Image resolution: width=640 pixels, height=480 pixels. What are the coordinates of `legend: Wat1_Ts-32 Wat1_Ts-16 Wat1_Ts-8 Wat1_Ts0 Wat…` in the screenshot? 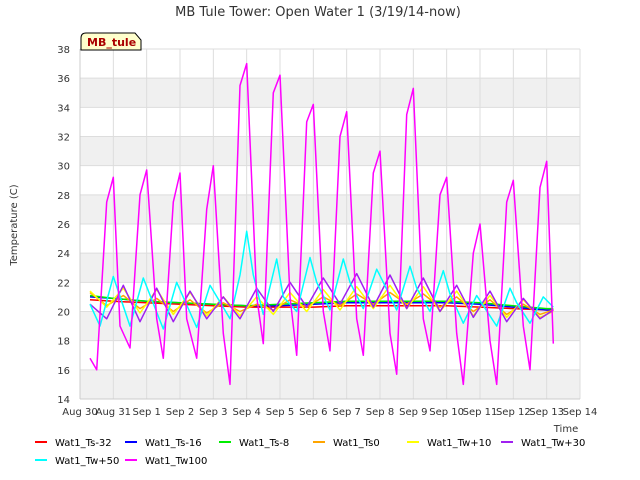 It's located at (310, 452).